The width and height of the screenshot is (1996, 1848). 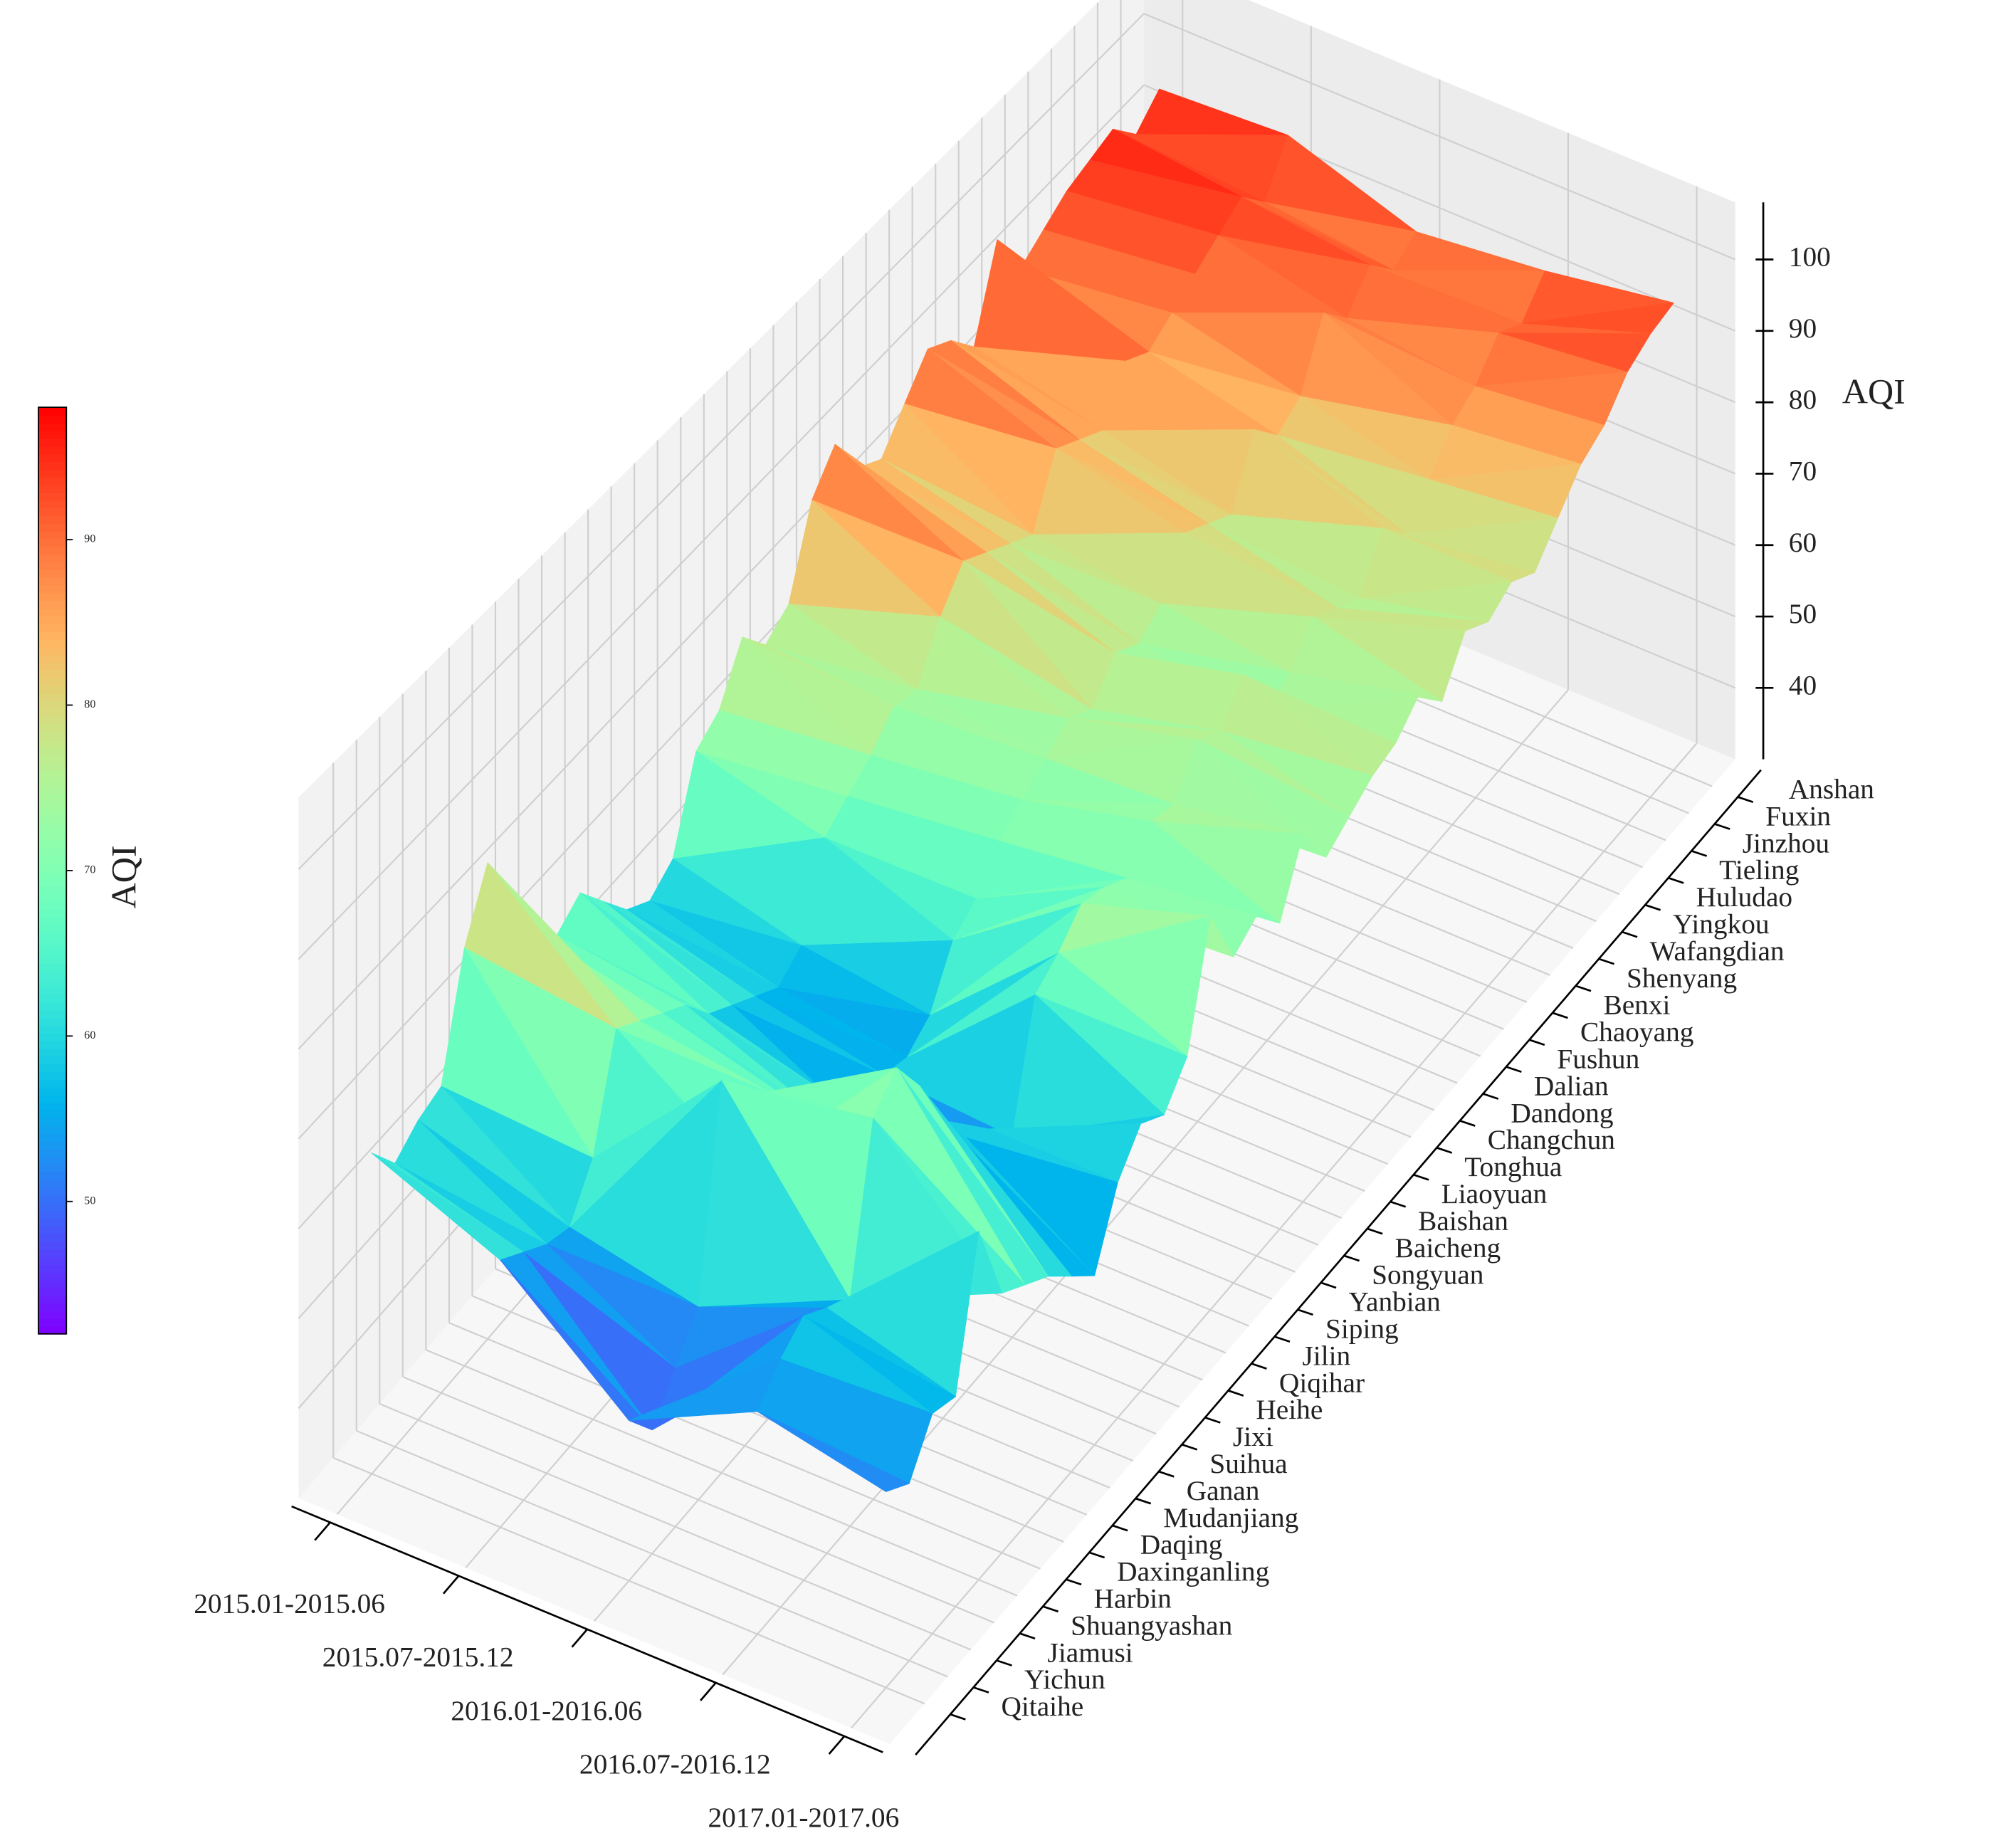 I want to click on colorbar: 50 60 70 80 90 AQI, so click(x=91, y=870).